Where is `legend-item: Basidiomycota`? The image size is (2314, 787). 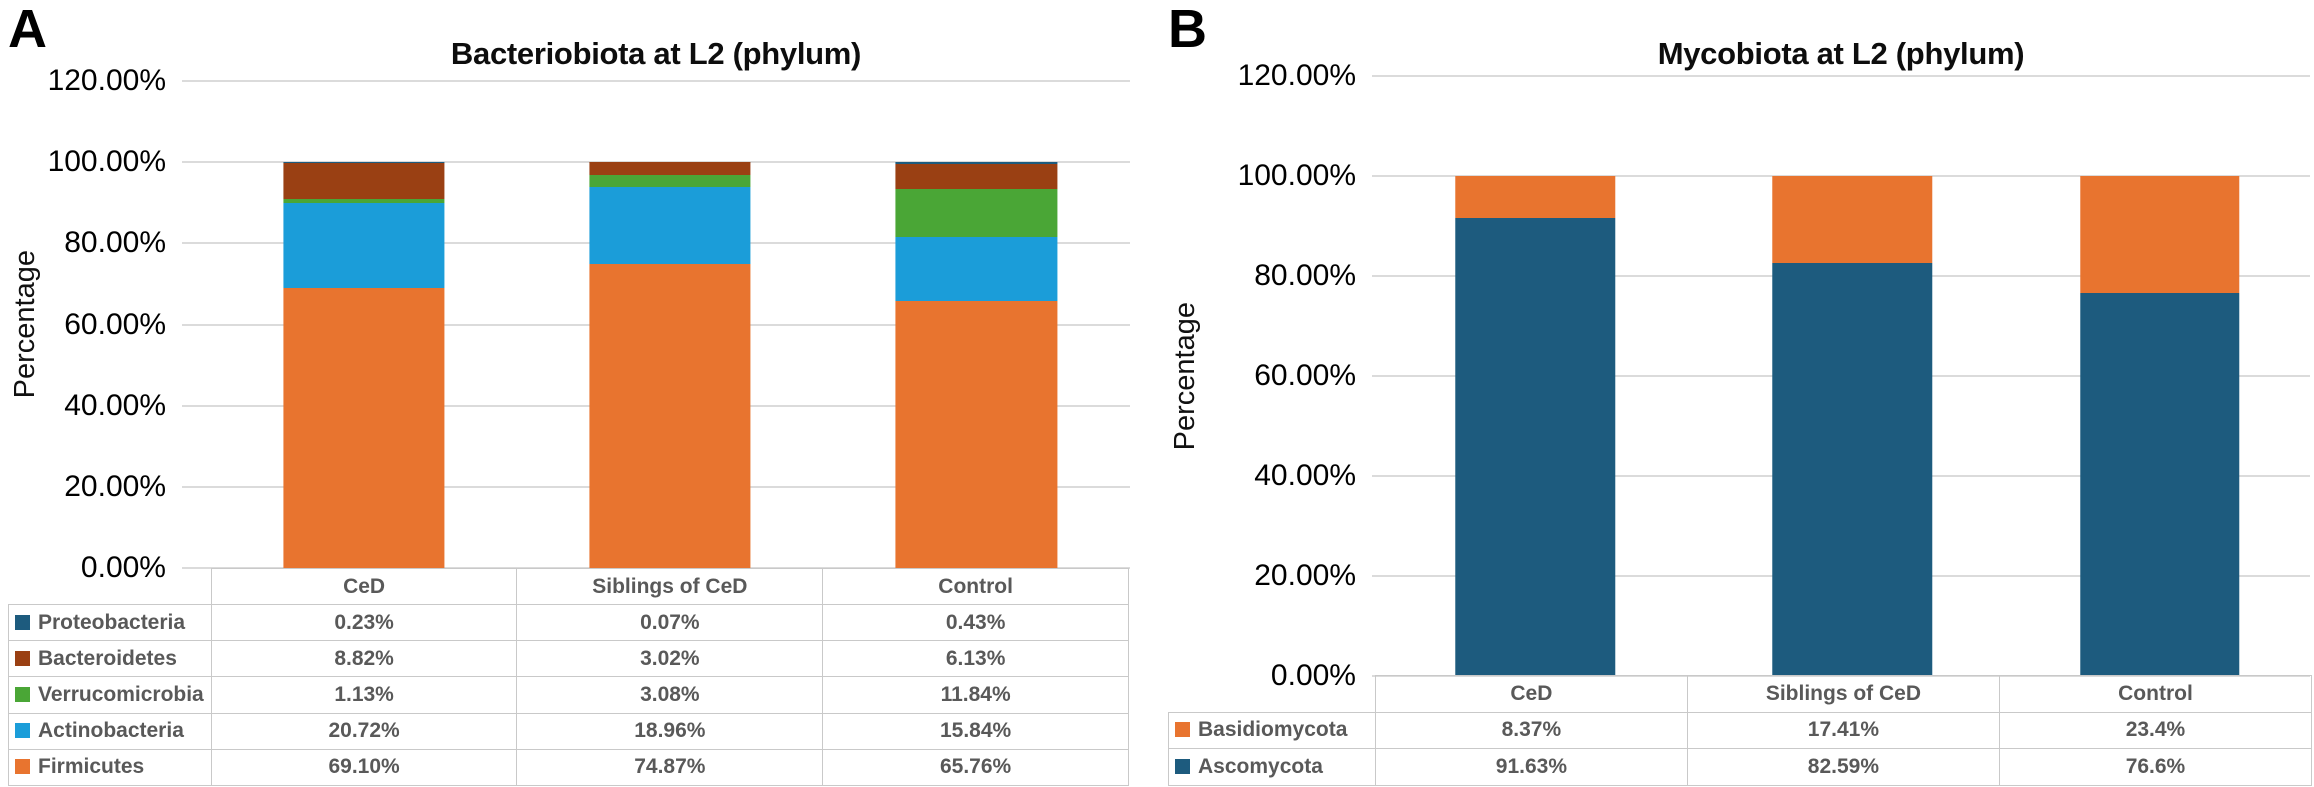
legend-item: Basidiomycota is located at coordinates (1272, 730).